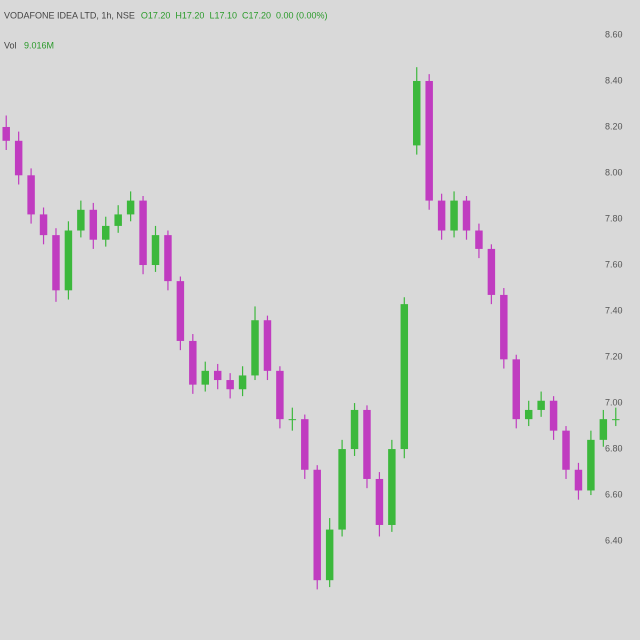  What do you see at coordinates (256, 15) in the screenshot?
I see `ohlc-value: C17.20` at bounding box center [256, 15].